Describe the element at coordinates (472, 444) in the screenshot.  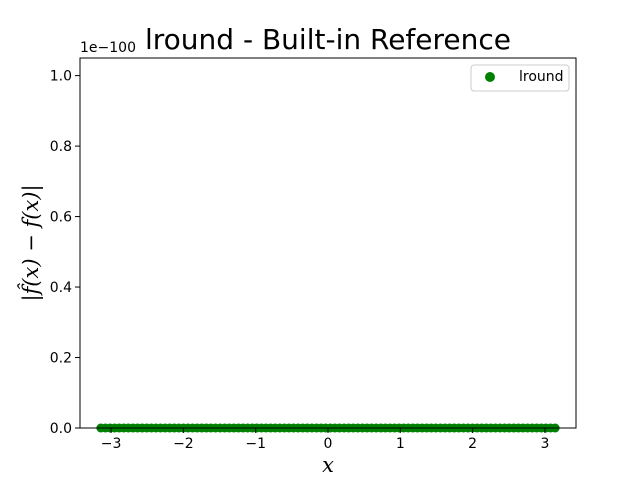
I see `x-tick-label: 2` at that location.